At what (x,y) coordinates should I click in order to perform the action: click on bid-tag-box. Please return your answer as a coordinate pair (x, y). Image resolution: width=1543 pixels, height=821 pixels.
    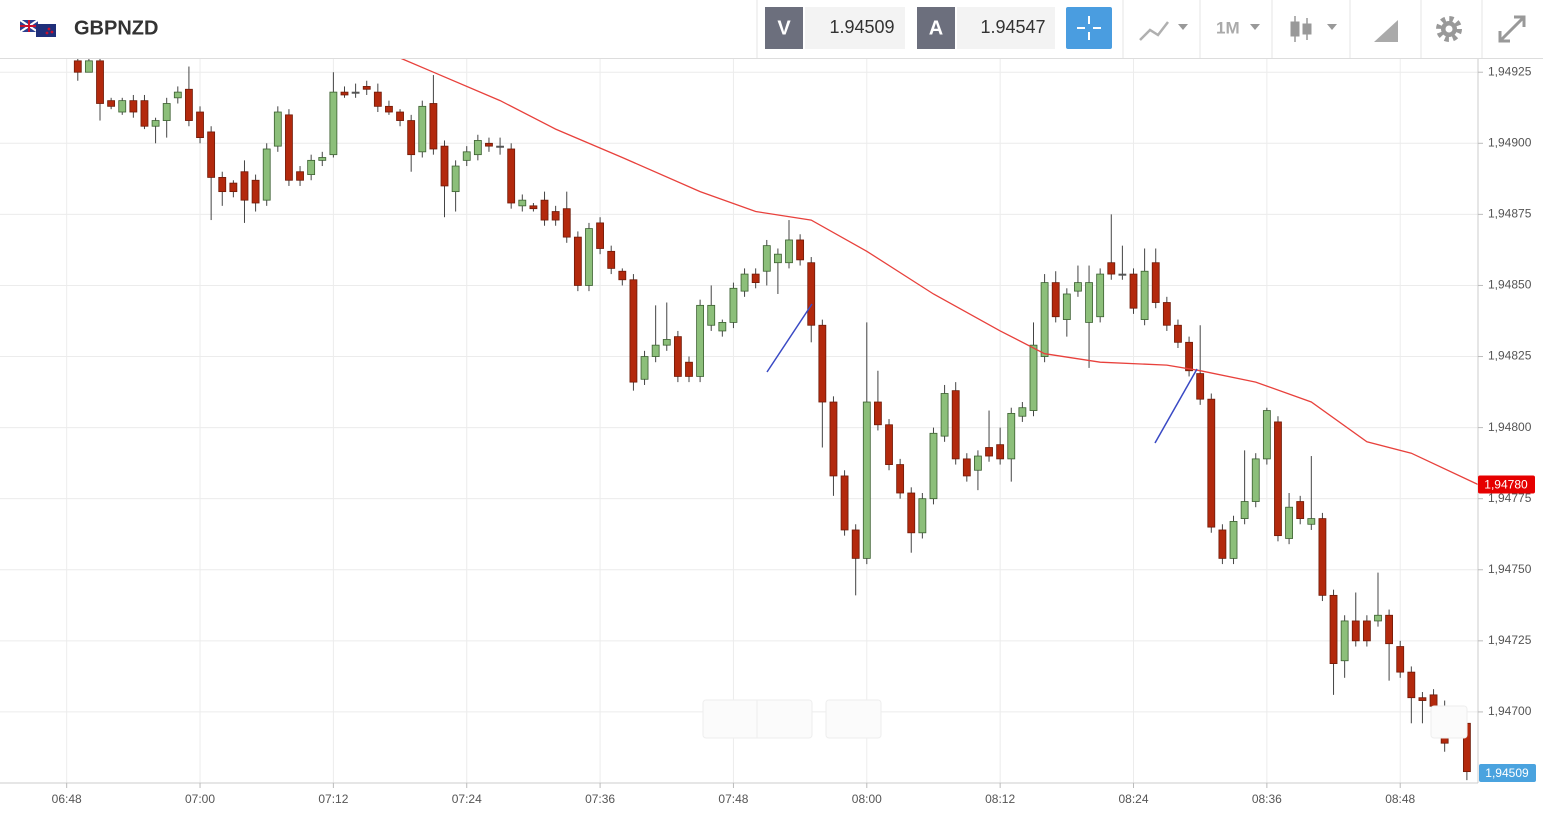
    Looking at the image, I should click on (784, 28).